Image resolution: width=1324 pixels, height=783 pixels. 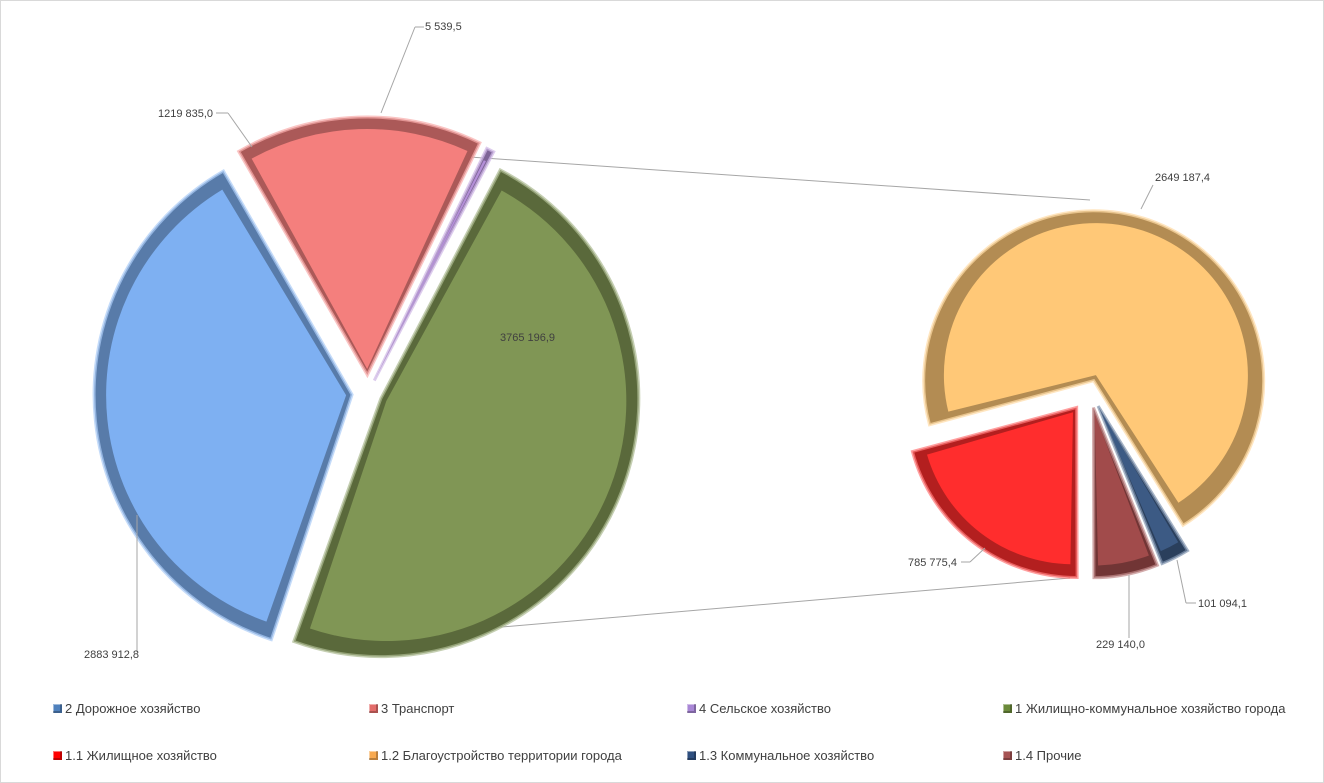 I want to click on data-label-1-1: 785 775,4, so click(x=932, y=563).